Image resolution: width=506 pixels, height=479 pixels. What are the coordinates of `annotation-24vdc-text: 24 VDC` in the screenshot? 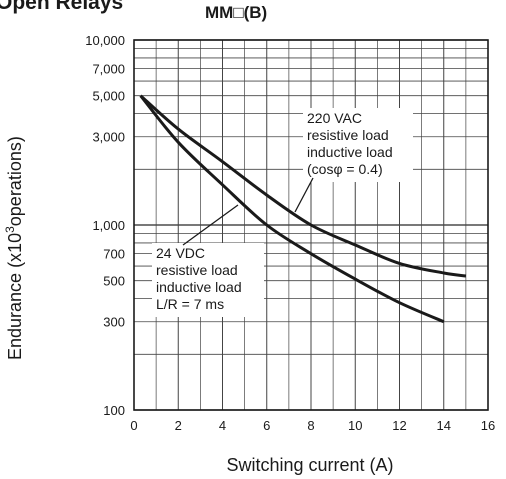 It's located at (180, 253).